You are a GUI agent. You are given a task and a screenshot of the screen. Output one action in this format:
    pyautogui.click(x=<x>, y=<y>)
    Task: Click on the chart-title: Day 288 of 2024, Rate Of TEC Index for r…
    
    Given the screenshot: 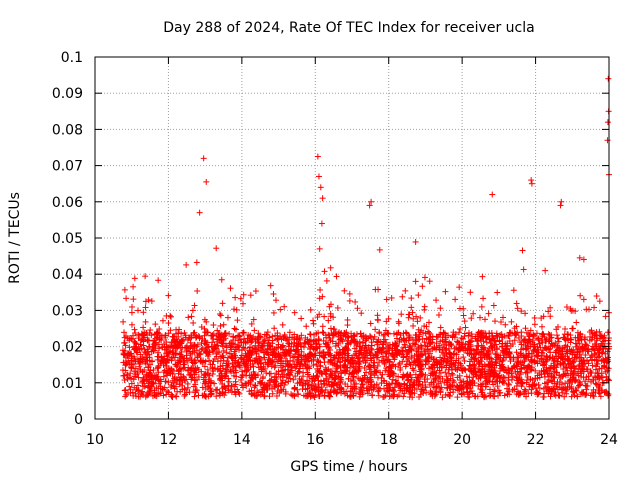 What is the action you would take?
    pyautogui.click(x=348, y=28)
    